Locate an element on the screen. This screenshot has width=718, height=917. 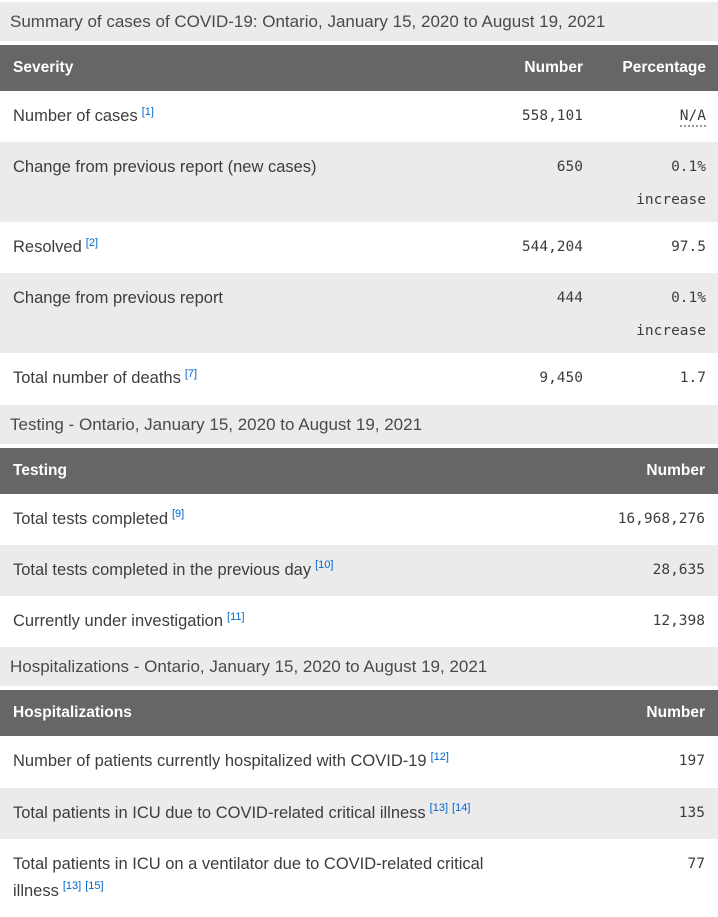
number-value: 135 is located at coordinates (691, 812).